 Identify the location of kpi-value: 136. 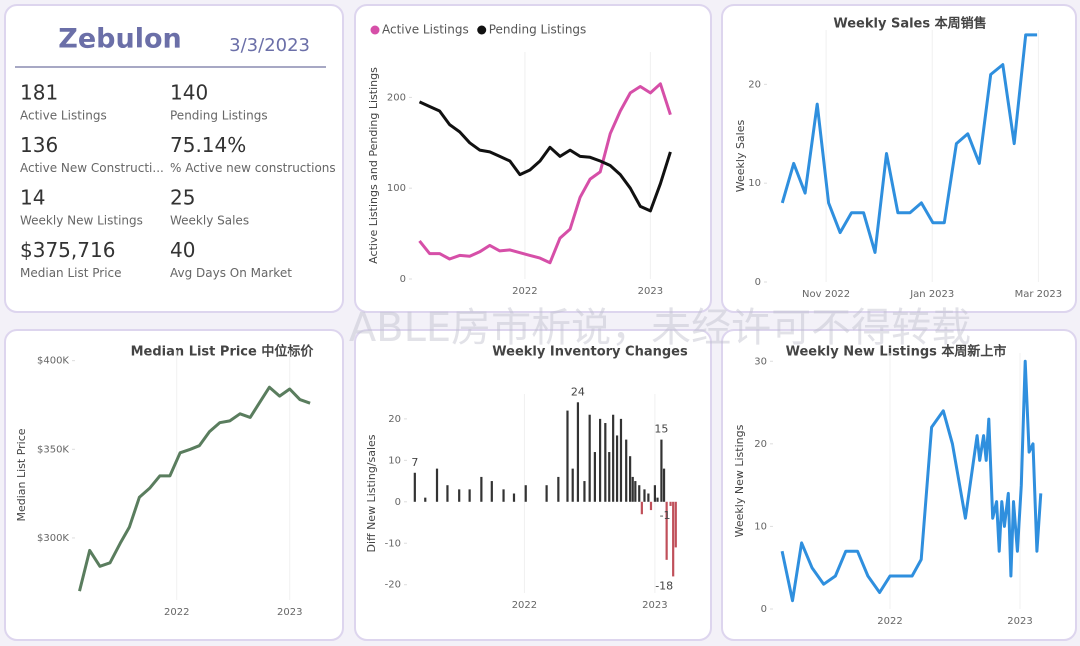
(39, 145).